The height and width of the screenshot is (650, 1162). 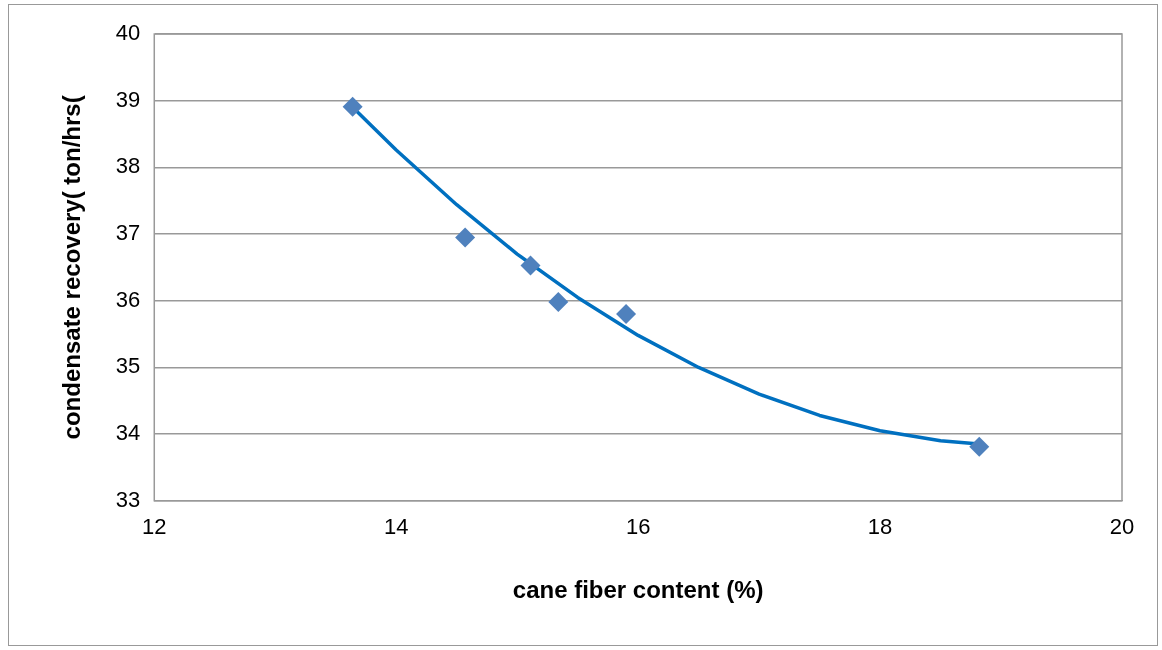 What do you see at coordinates (1122, 527) in the screenshot?
I see `x-tick-label: 20` at bounding box center [1122, 527].